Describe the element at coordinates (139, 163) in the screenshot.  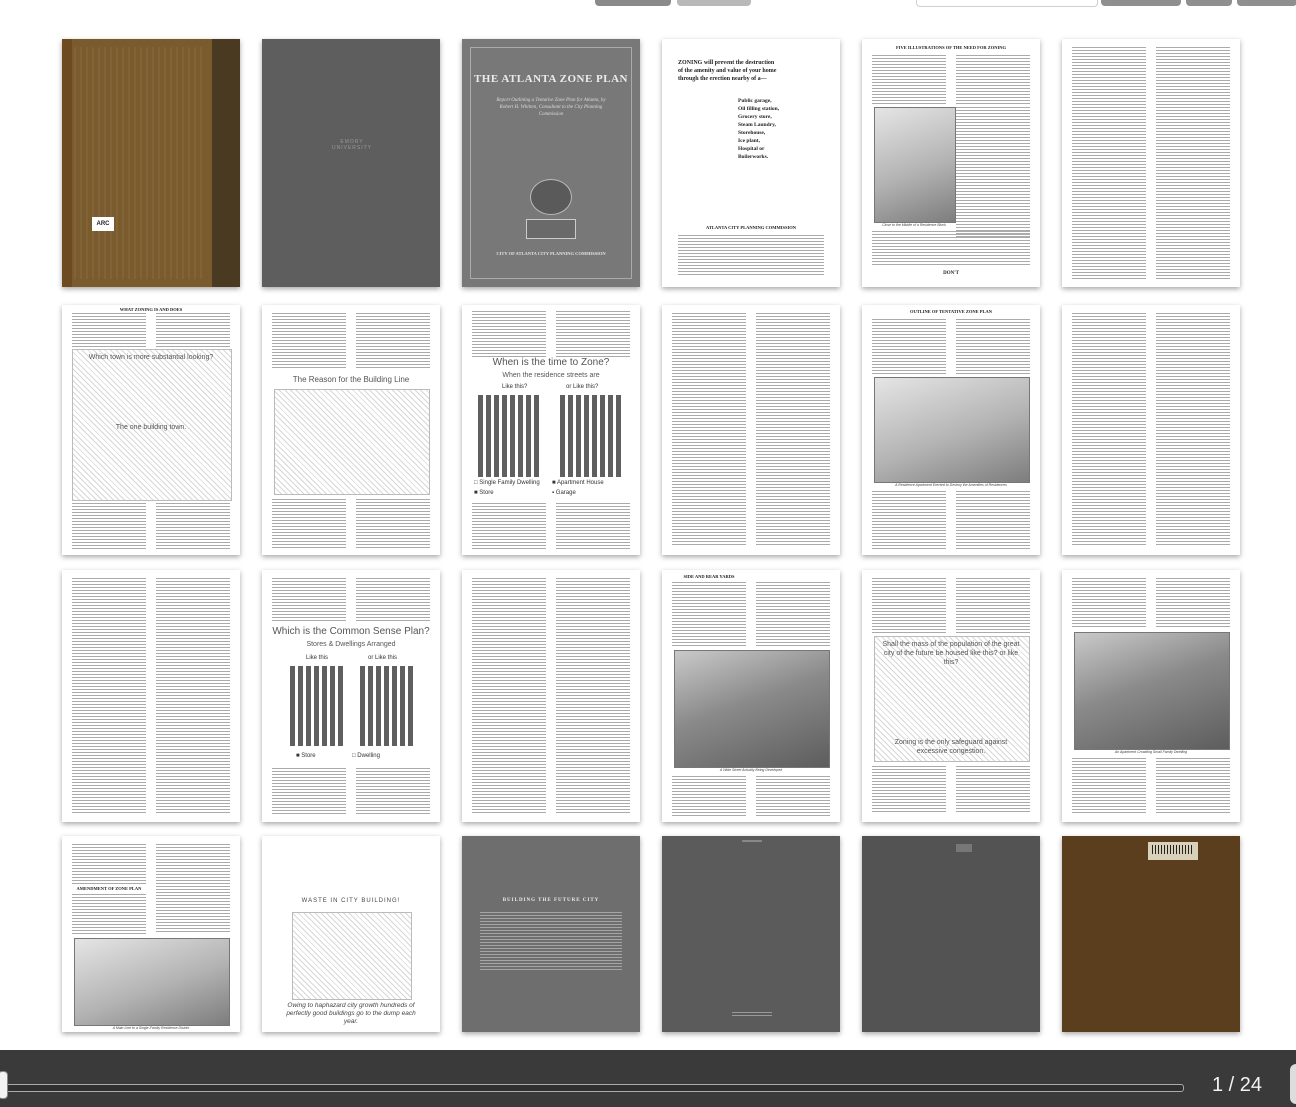
I see `cover-texture` at that location.